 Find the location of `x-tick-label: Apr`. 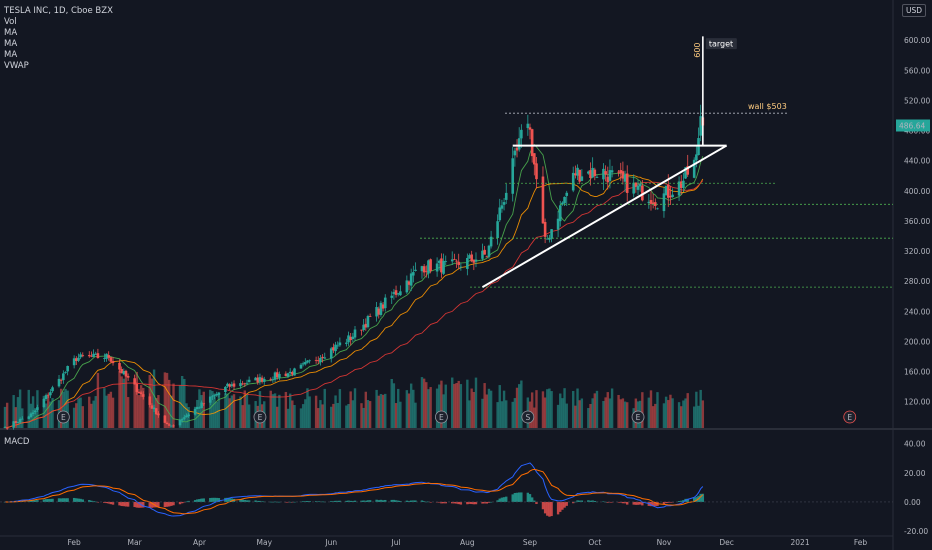

x-tick-label: Apr is located at coordinates (200, 542).